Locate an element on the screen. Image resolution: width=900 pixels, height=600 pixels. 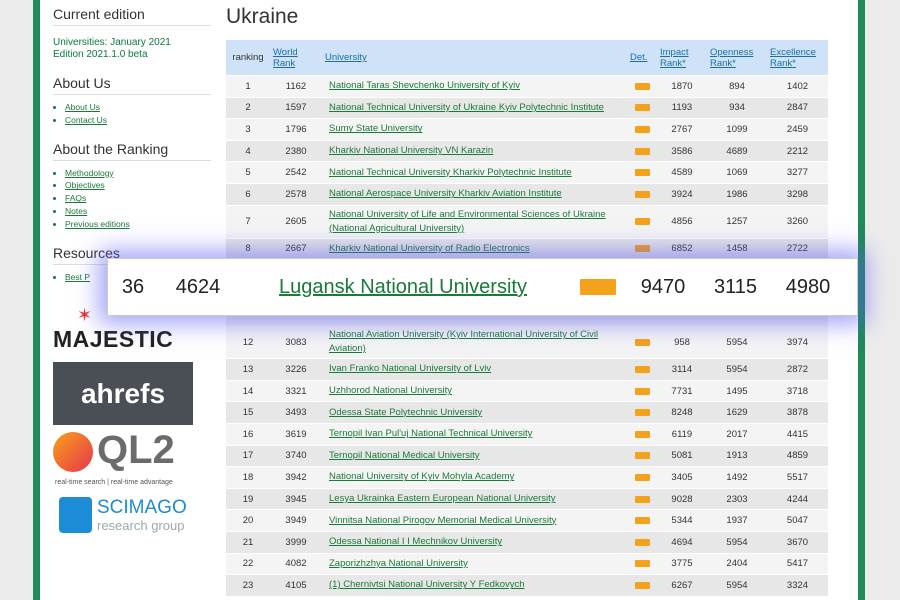
header-link: Excellence Rank* is located at coordinates (793, 57).